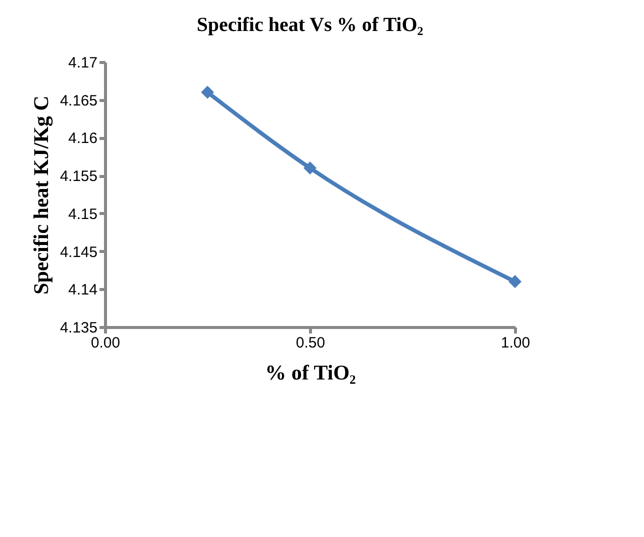  Describe the element at coordinates (310, 372) in the screenshot. I see `x-axis-title: % of TiO₂` at that location.